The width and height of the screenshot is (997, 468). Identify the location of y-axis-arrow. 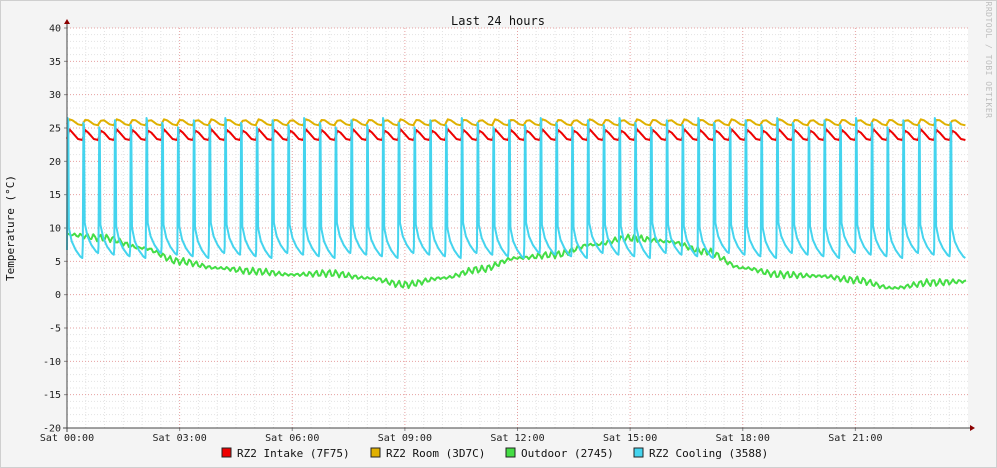
(67, 21).